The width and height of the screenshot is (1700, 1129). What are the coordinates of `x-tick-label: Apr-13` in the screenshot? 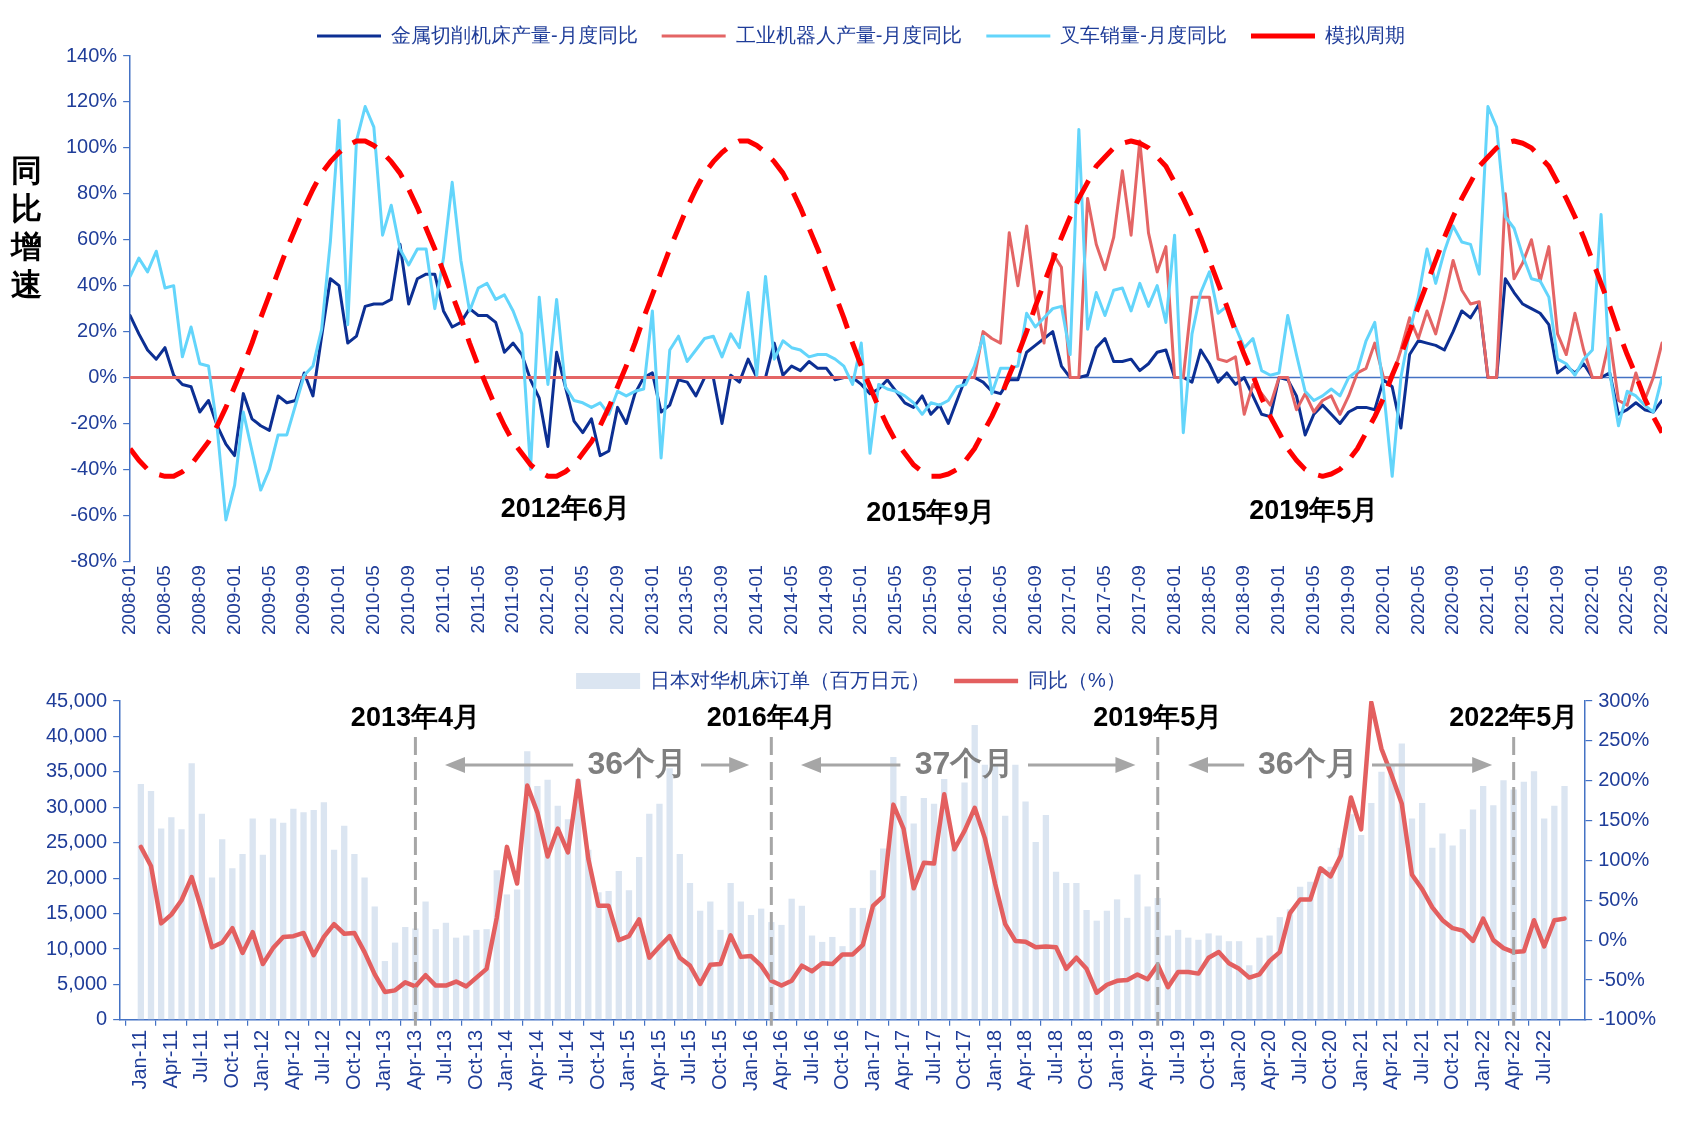 It's located at (413, 1059).